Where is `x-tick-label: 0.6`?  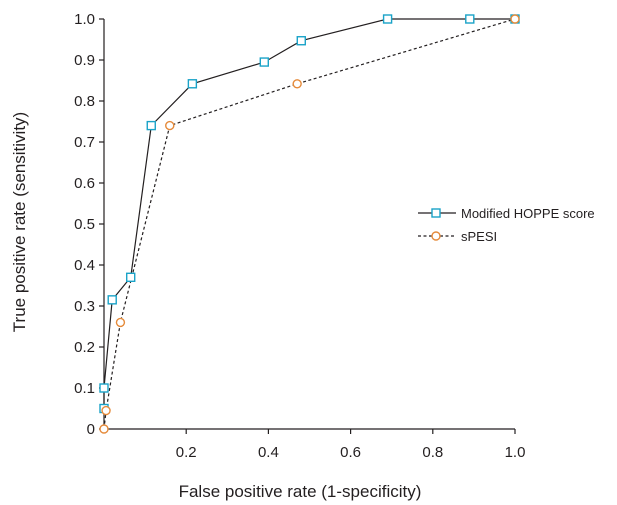 x-tick-label: 0.6 is located at coordinates (350, 452).